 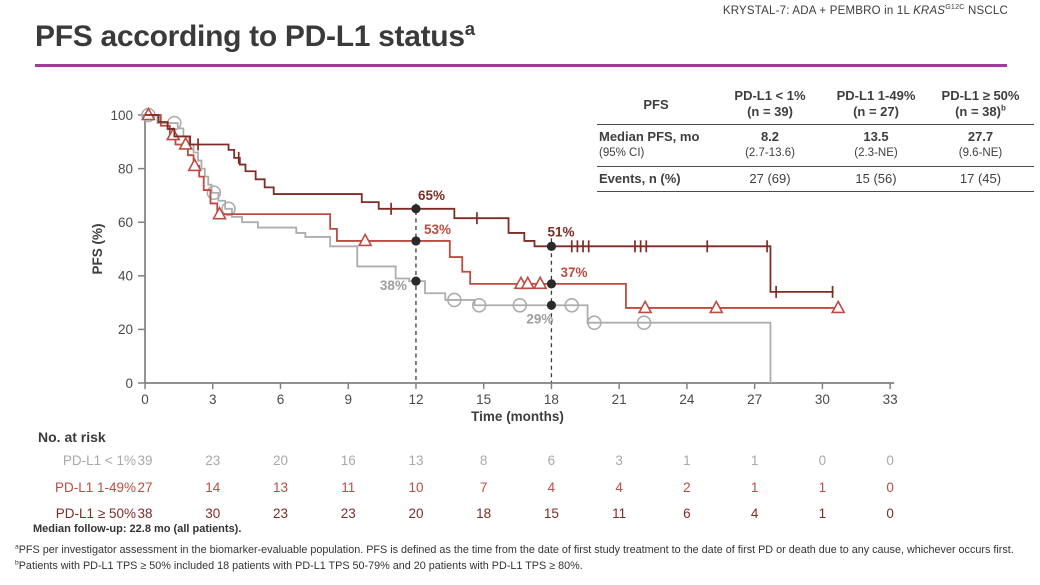 I want to click on study-header-prefix: KRYSTAL-7: ADA + PEMBRO in 1L, so click(x=818, y=11).